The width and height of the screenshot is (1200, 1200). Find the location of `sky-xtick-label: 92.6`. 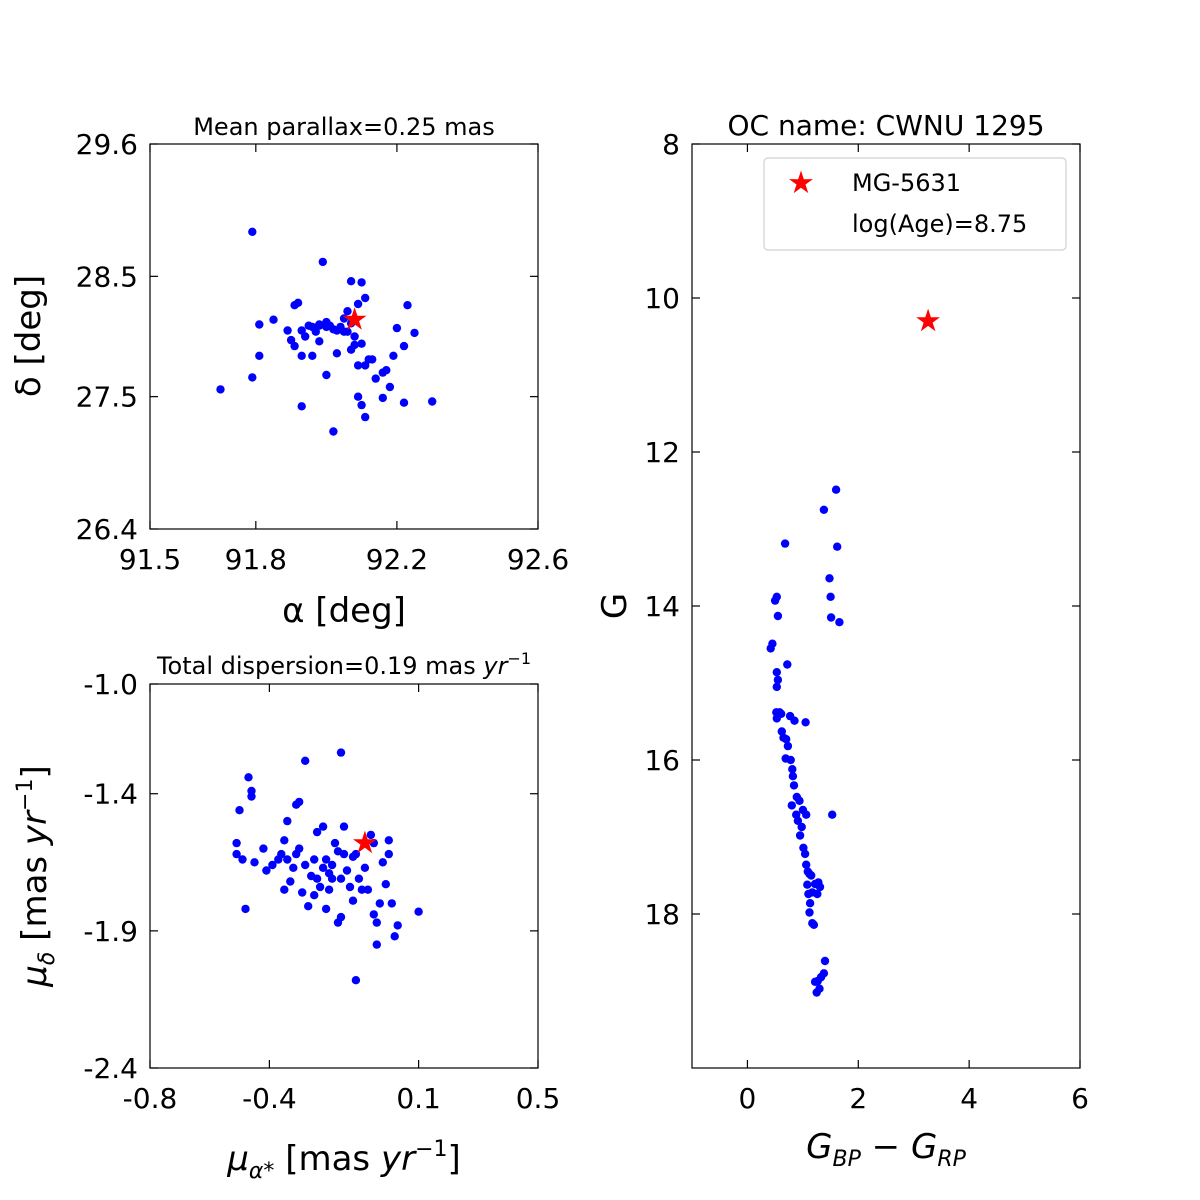

sky-xtick-label: 92.6 is located at coordinates (538, 559).